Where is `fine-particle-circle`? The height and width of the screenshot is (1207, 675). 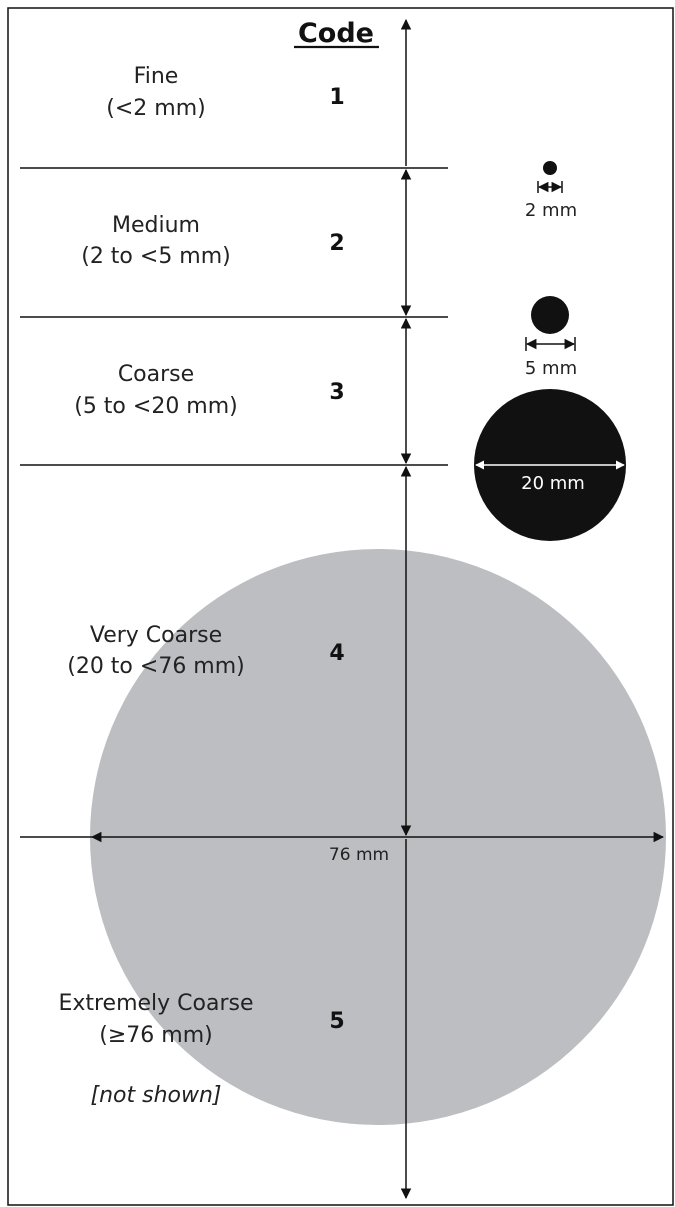
fine-particle-circle is located at coordinates (550, 168).